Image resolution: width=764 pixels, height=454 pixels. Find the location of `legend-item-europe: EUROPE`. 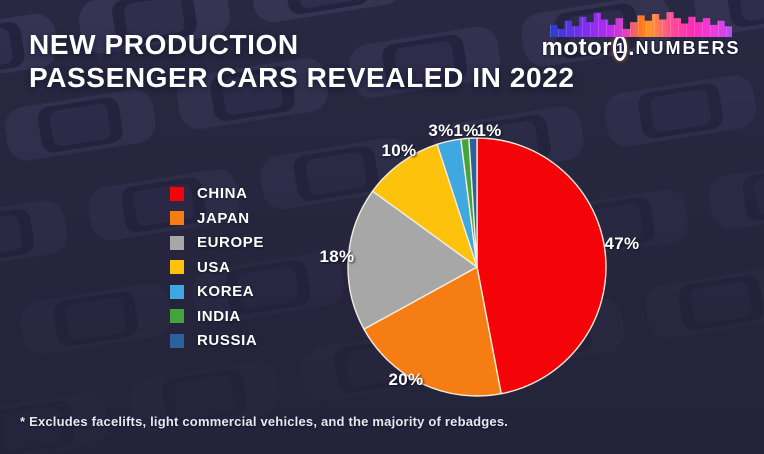

legend-item-europe: EUROPE is located at coordinates (217, 242).